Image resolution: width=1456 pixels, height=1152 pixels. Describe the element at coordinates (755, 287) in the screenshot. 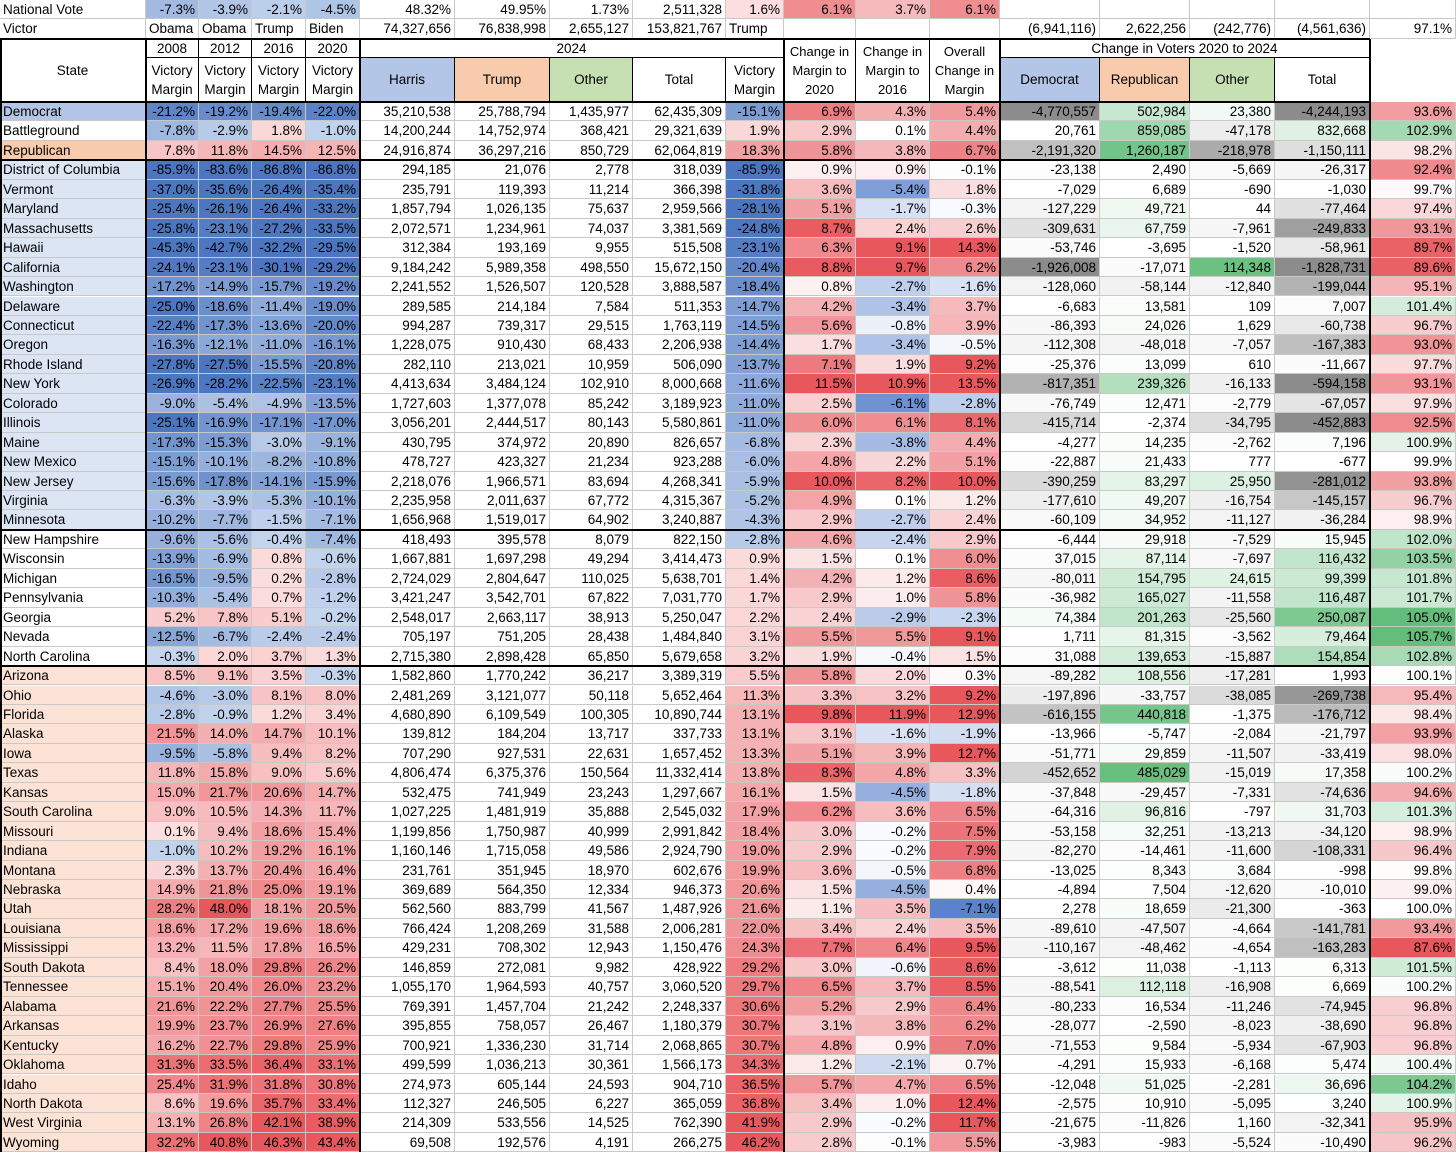

I see `margin-2024: -18.4%` at that location.